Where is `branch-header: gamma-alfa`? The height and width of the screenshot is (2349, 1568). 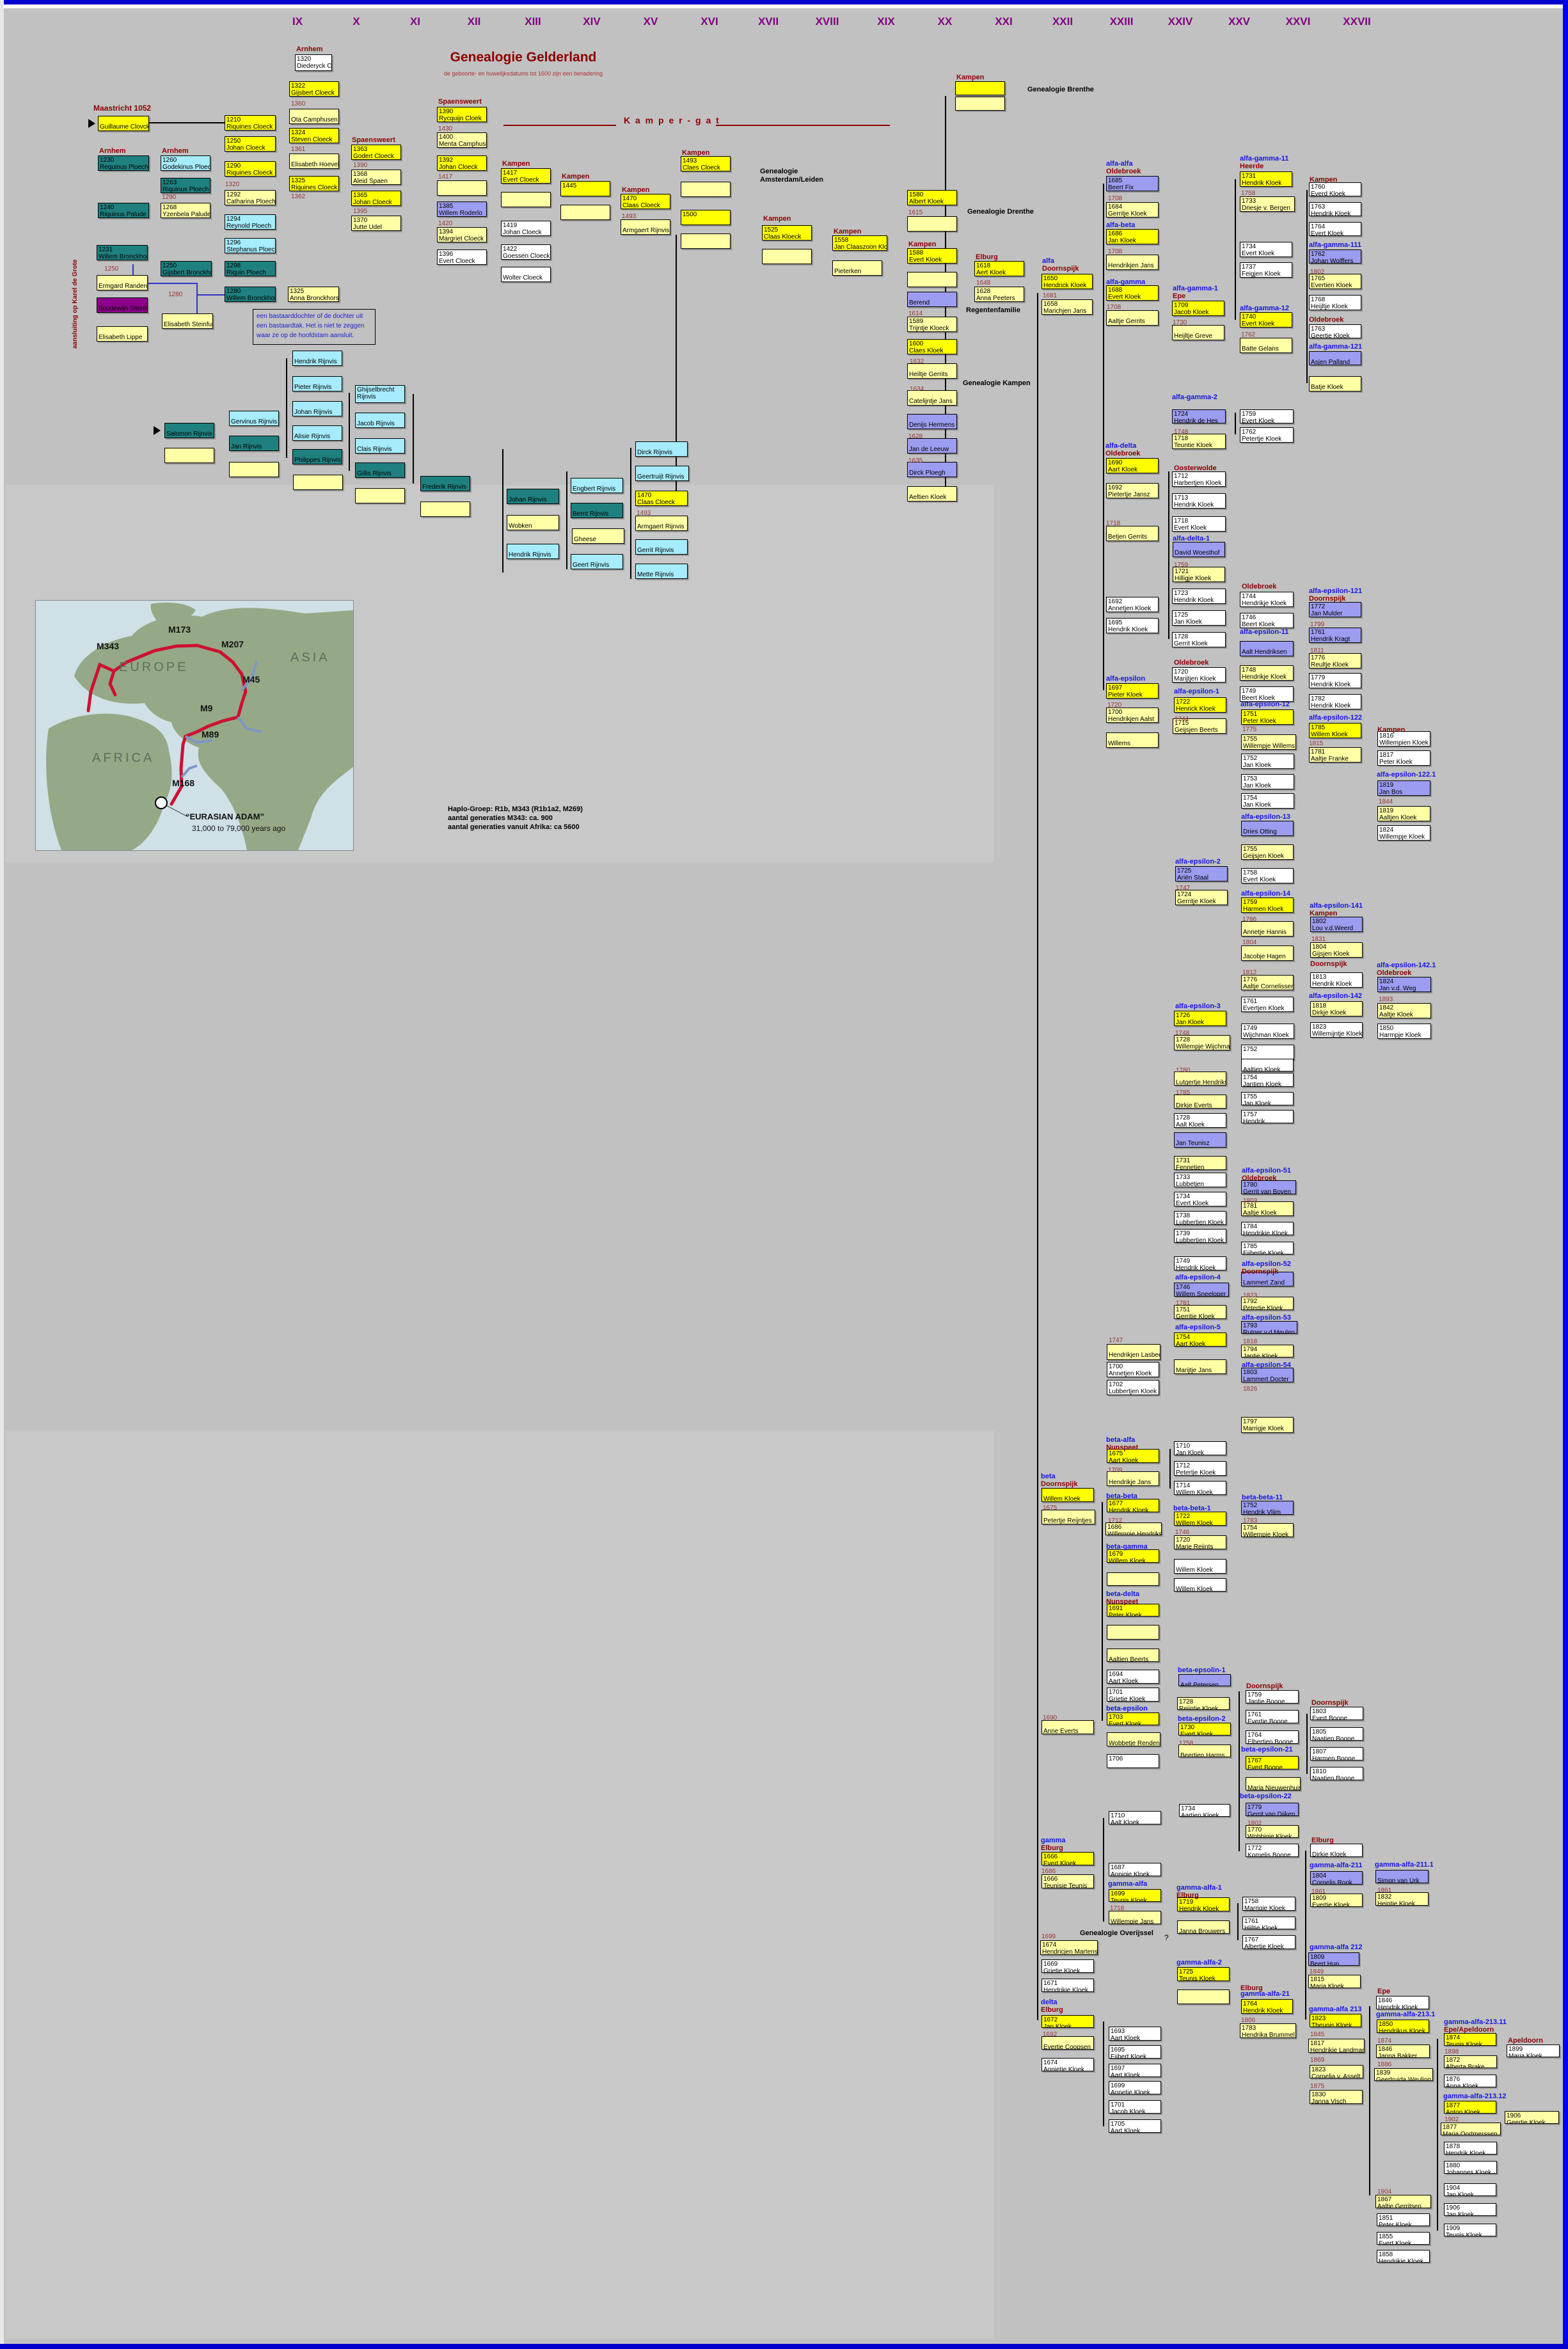
branch-header: gamma-alfa is located at coordinates (1128, 1884).